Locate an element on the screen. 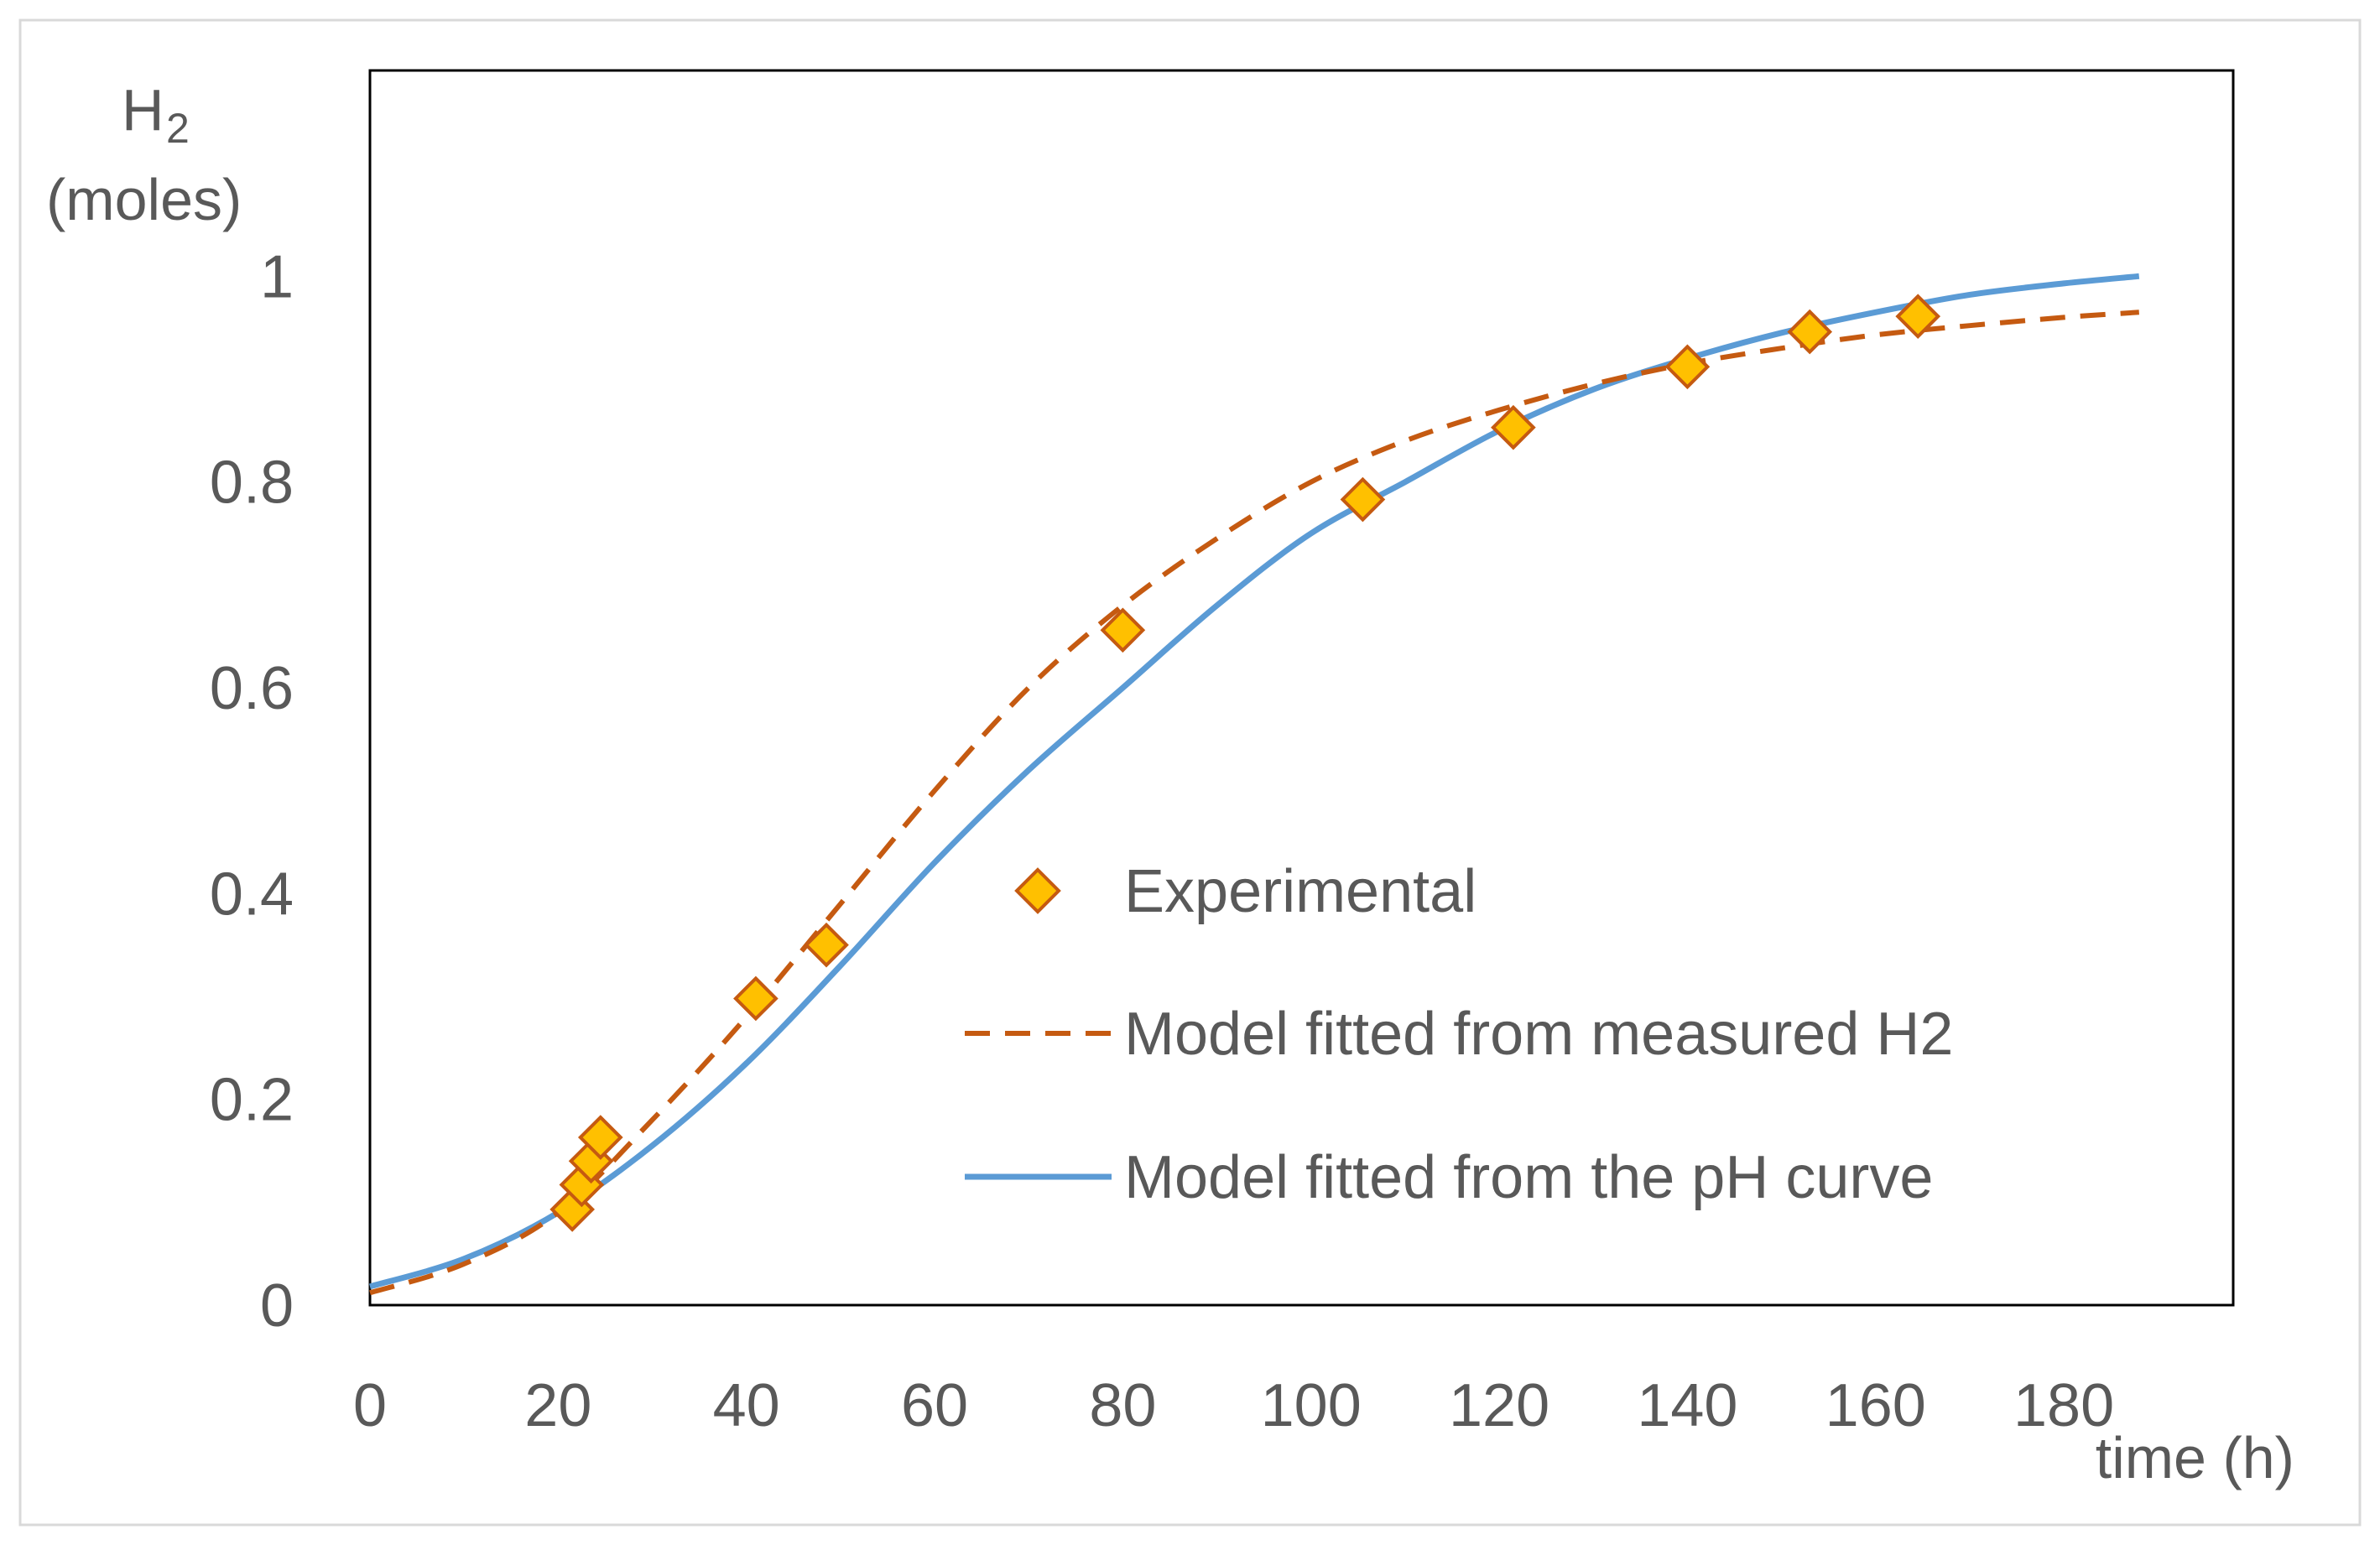  x-tick-label: 40 is located at coordinates (746, 1406).